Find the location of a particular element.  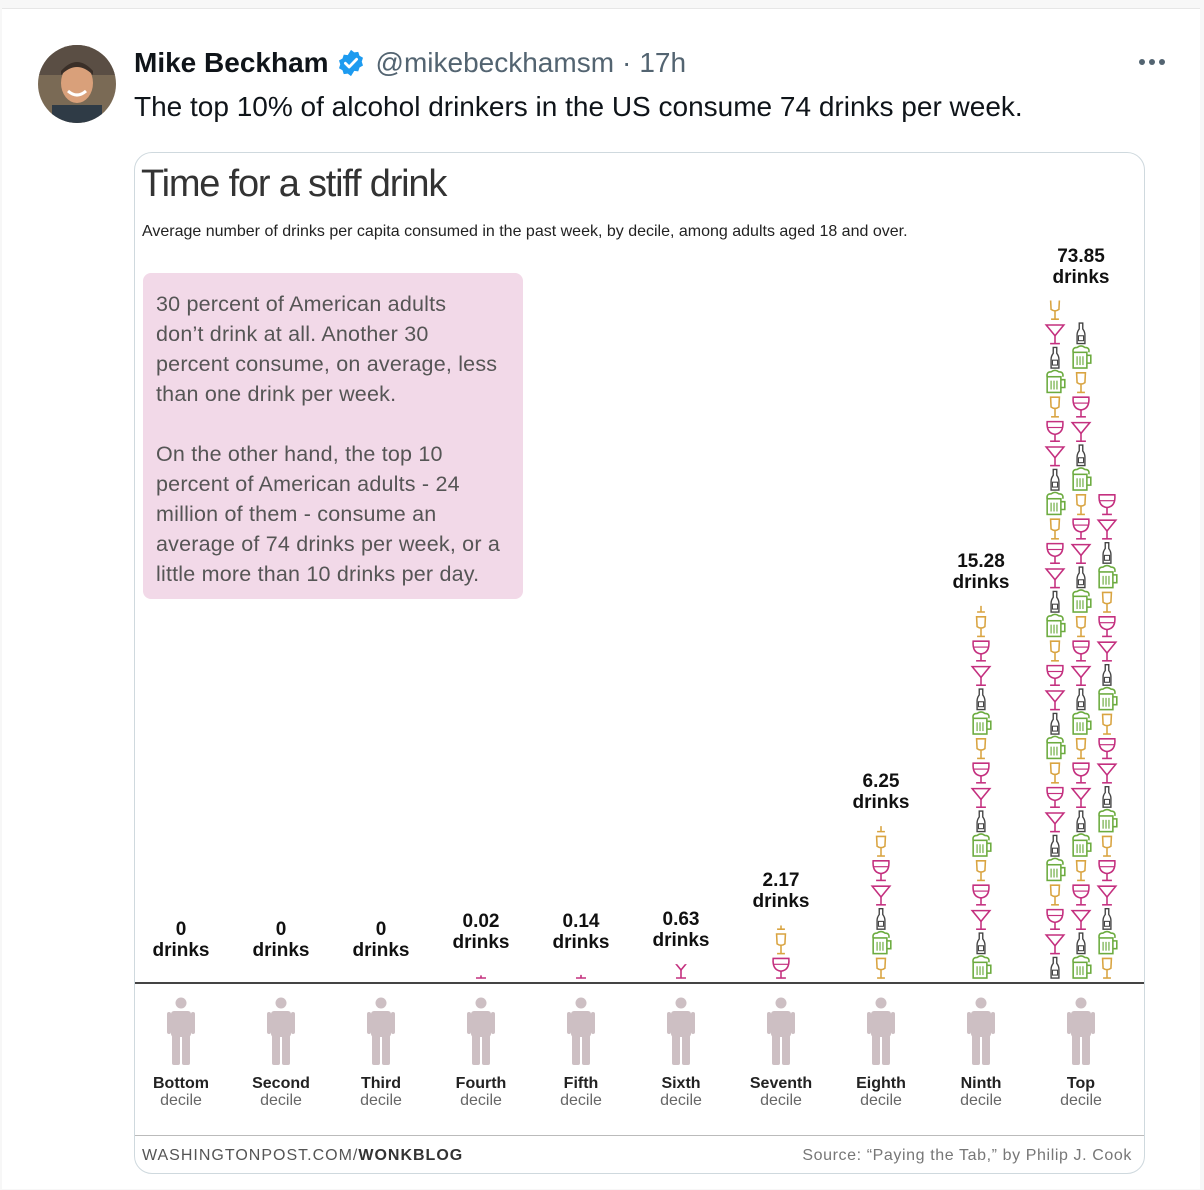

decile-label: Third decile is located at coordinates (381, 1092).